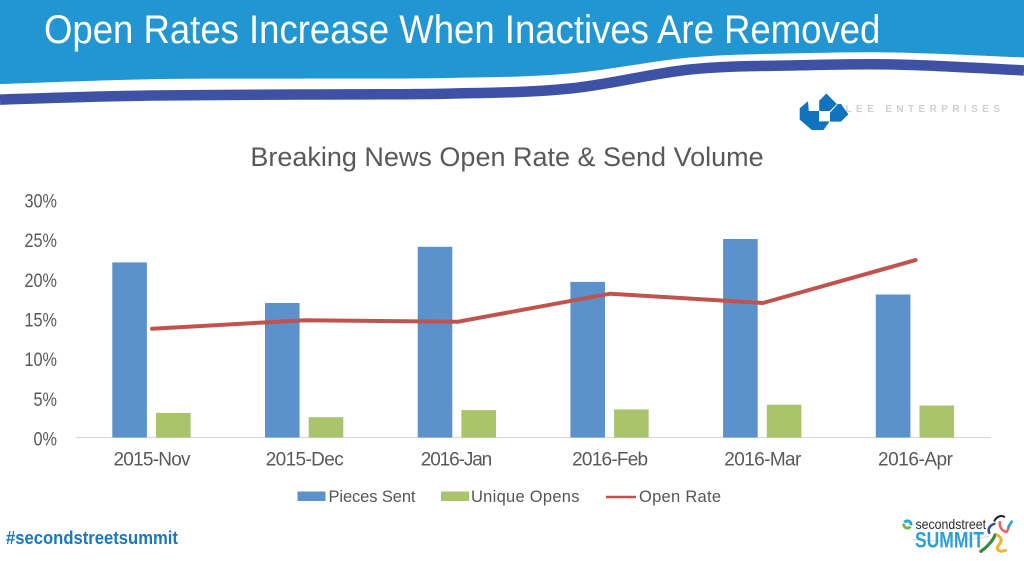 This screenshot has width=1024, height=561. I want to click on svg-text: secondstreet, so click(951, 524).